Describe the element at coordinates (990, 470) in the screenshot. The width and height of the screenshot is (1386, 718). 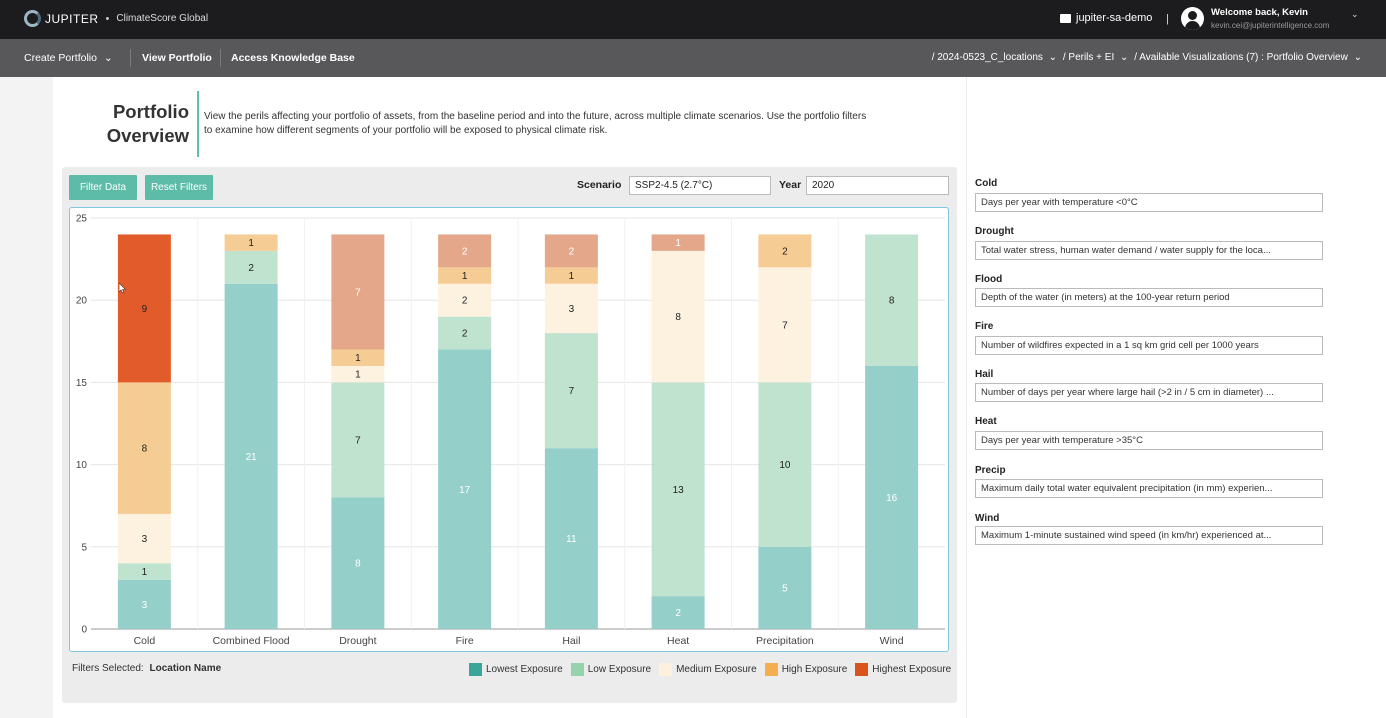
I see `definition-label-precip: Precip` at that location.